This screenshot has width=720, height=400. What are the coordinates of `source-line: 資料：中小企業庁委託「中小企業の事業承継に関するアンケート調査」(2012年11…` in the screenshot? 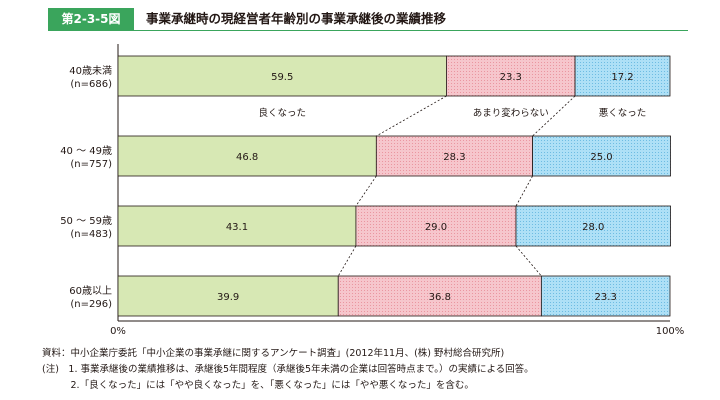 It's located at (273, 353).